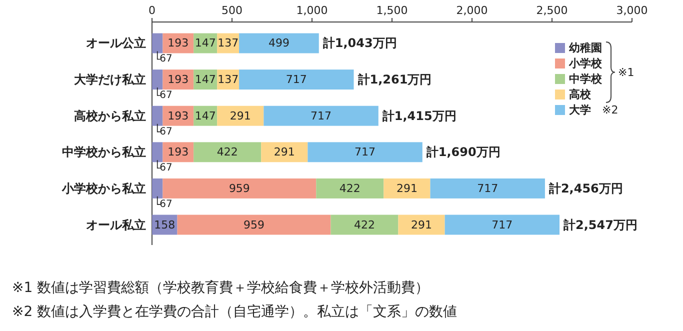 This screenshot has width=683, height=331. I want to click on data-label: 499, so click(279, 43).